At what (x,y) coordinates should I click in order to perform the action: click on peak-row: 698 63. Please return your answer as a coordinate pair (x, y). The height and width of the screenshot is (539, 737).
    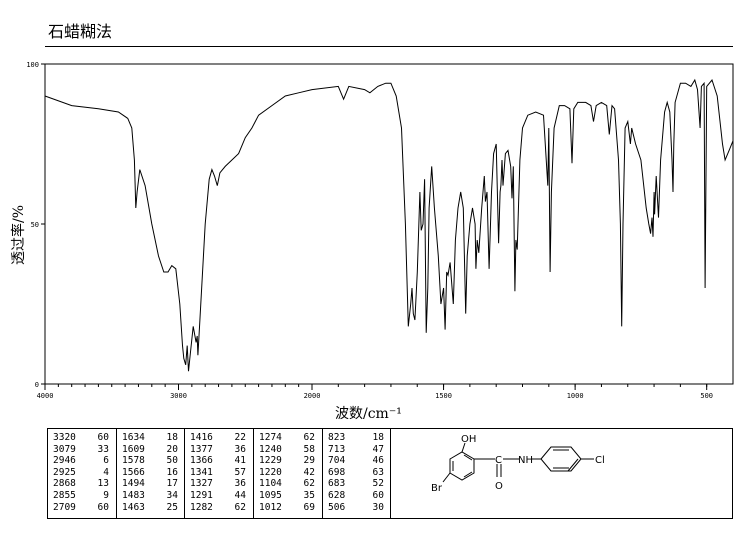
    Looking at the image, I should click on (359, 473).